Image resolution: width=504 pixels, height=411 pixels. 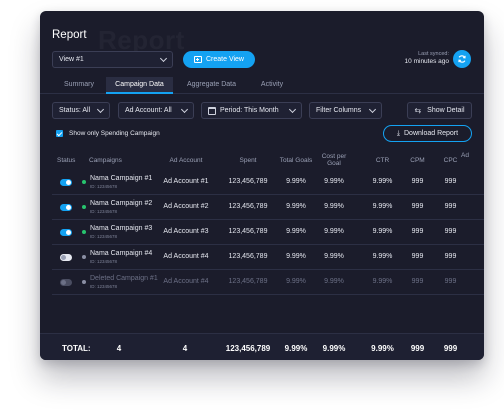 I want to click on ad-account-cell: Ad Account #2, so click(x=186, y=206).